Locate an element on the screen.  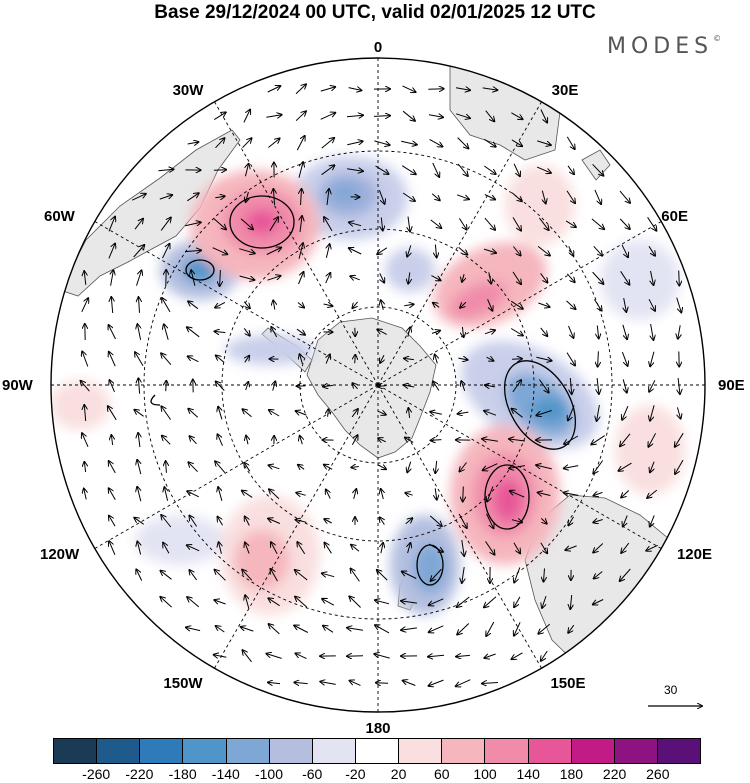
colorbar-tick-label: 100 is located at coordinates (485, 774).